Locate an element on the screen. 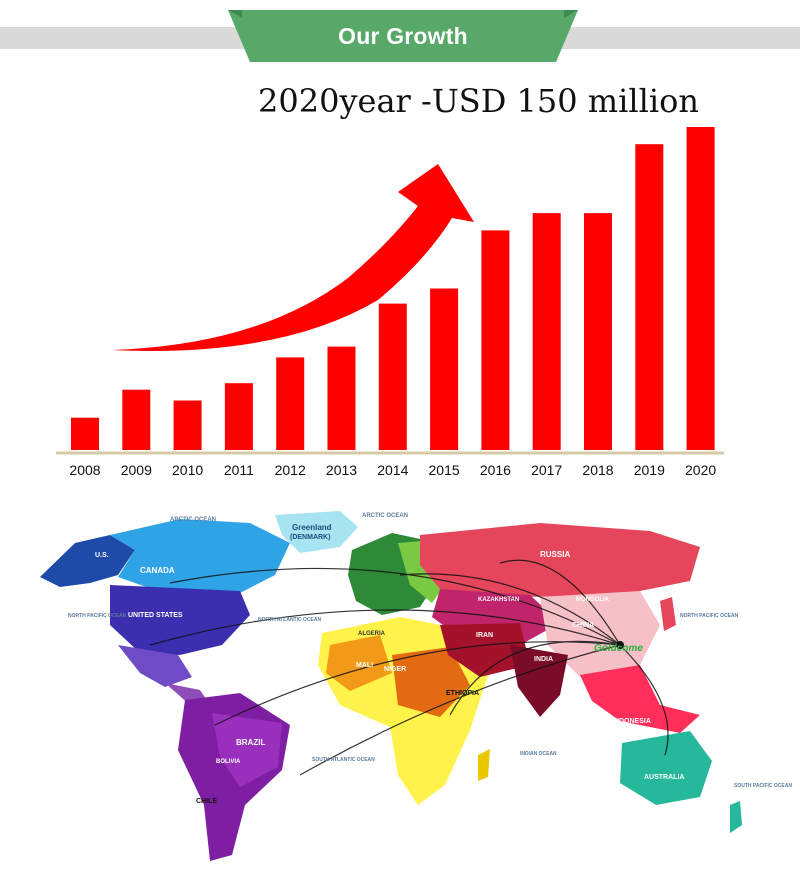  tick-label-2017: 2017 is located at coordinates (546, 470).